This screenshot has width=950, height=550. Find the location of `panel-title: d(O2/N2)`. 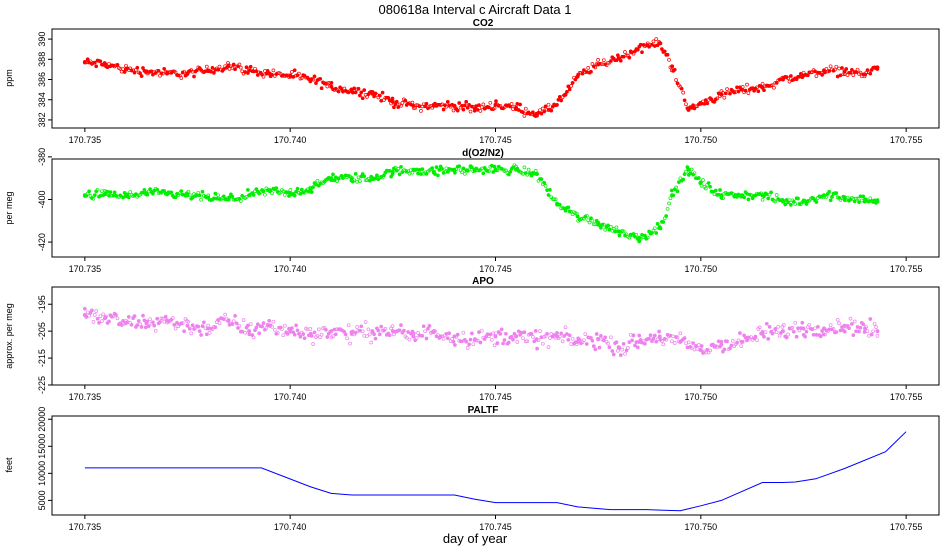

panel-title: d(O2/N2) is located at coordinates (483, 153).